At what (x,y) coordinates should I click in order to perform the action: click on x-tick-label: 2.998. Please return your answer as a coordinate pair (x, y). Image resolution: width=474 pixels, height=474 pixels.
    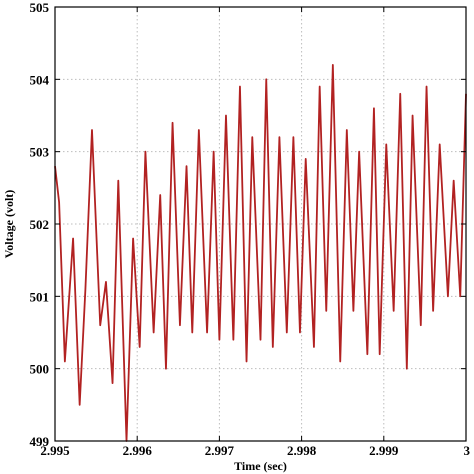
    Looking at the image, I should click on (302, 450).